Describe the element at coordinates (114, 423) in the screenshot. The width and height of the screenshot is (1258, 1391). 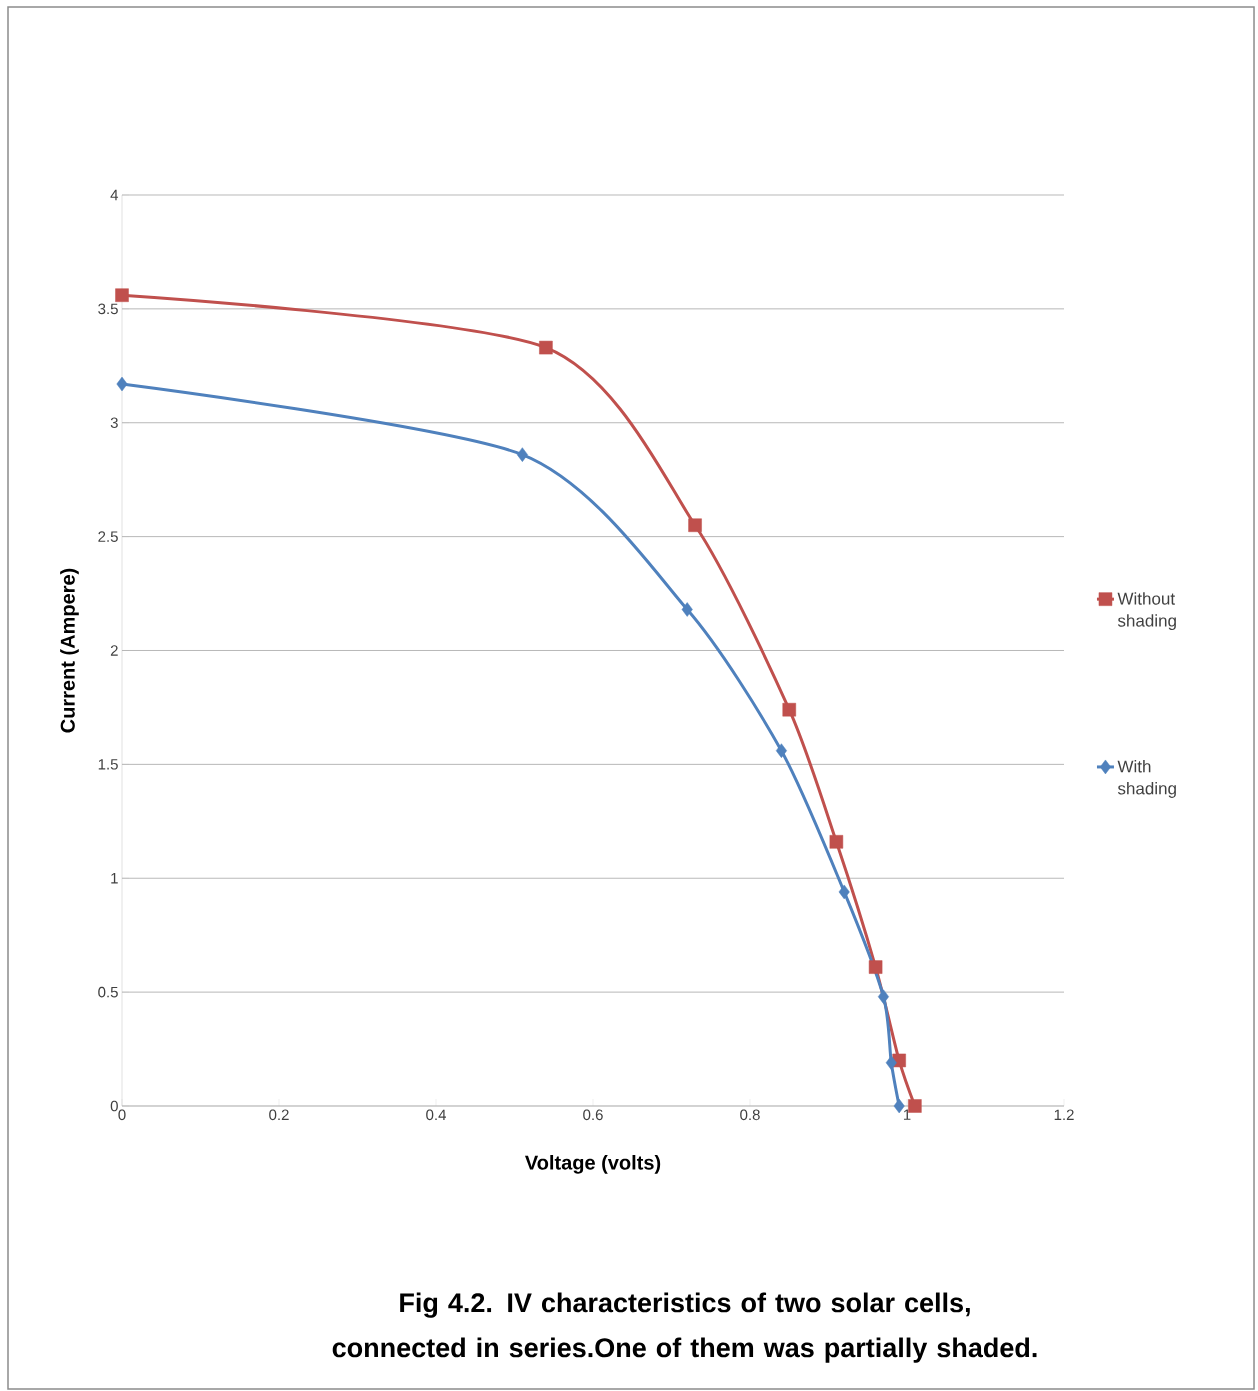
I see `y-tick-label: 3` at that location.